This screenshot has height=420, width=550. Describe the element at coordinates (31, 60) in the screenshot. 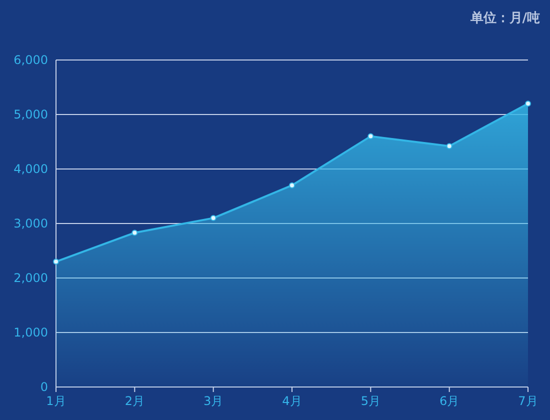

I see `y-tick-label: 6,000` at that location.